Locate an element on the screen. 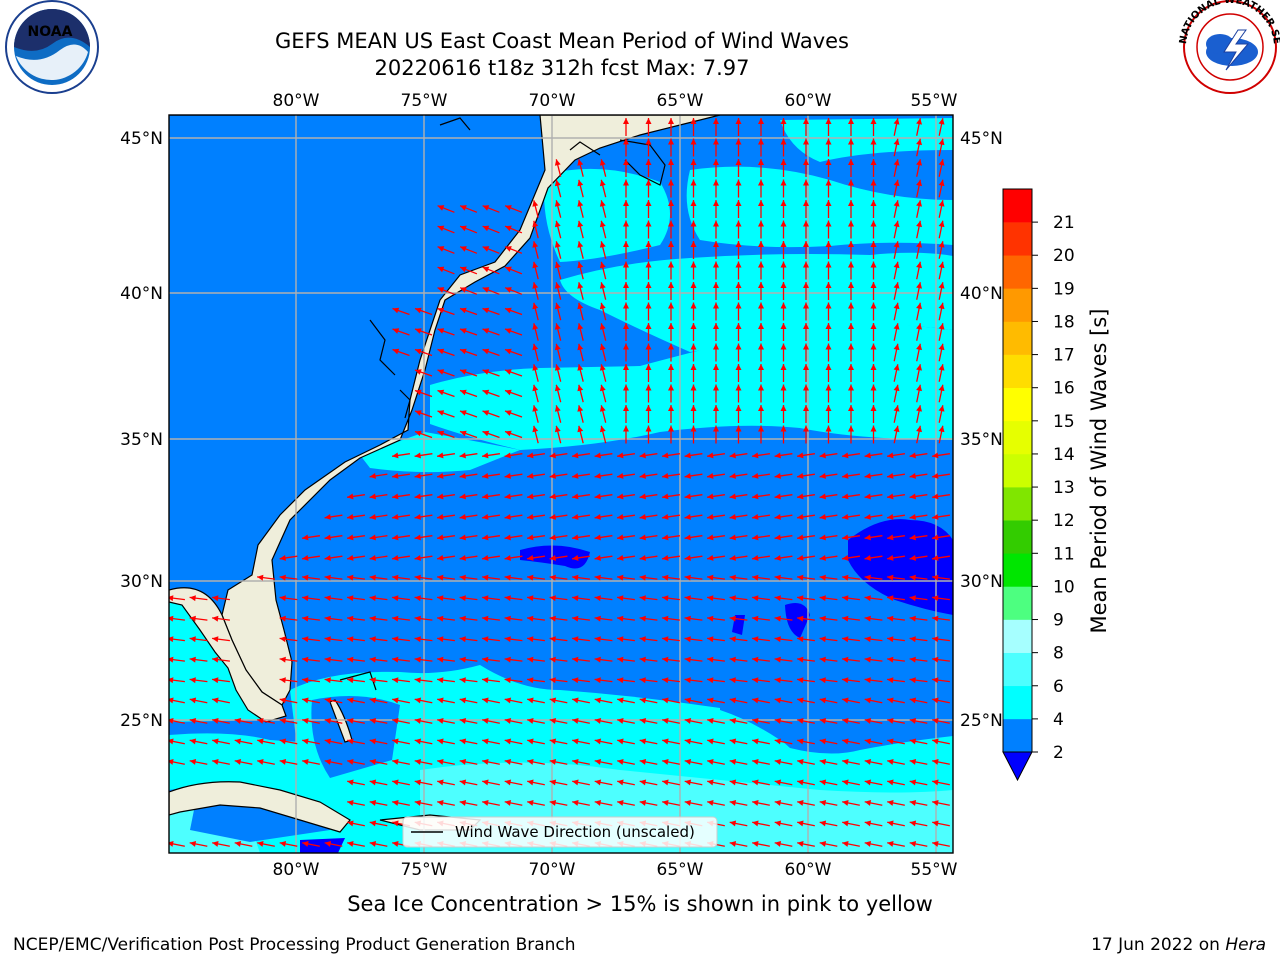 Image resolution: width=1280 pixels, height=960 pixels. colorbar-tick-label: 17 is located at coordinates (1064, 356).